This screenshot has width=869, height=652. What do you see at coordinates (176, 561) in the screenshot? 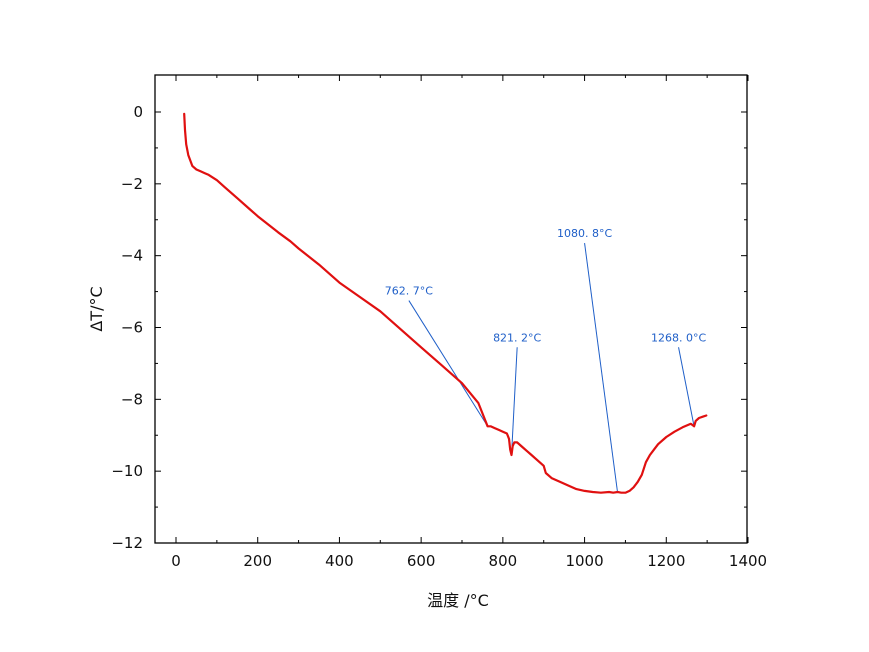
I see `x-tick-label: 0` at bounding box center [176, 561].